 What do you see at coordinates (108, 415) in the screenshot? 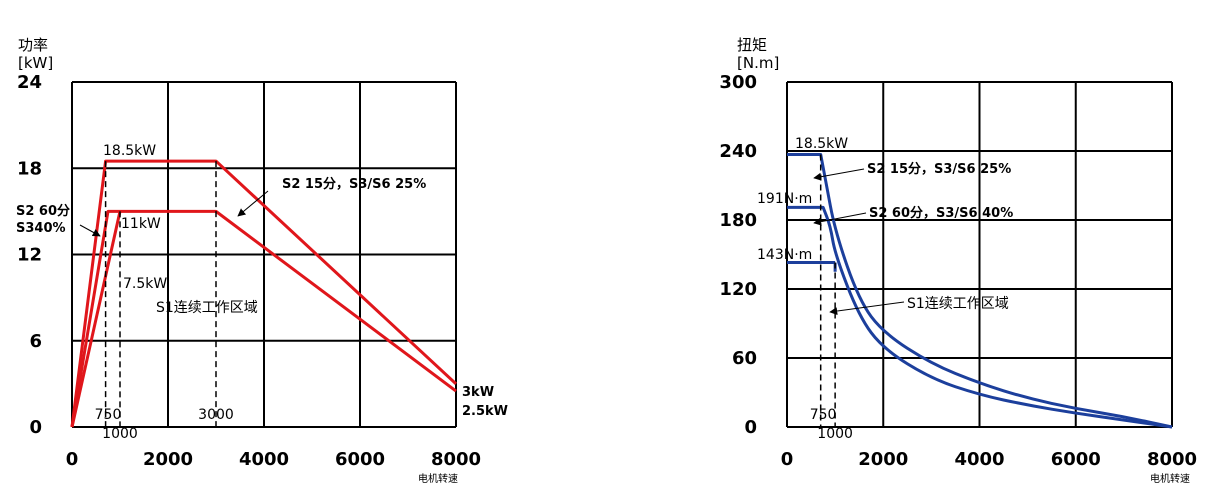
I see `power-xtick-extra-750: 750` at bounding box center [108, 415].